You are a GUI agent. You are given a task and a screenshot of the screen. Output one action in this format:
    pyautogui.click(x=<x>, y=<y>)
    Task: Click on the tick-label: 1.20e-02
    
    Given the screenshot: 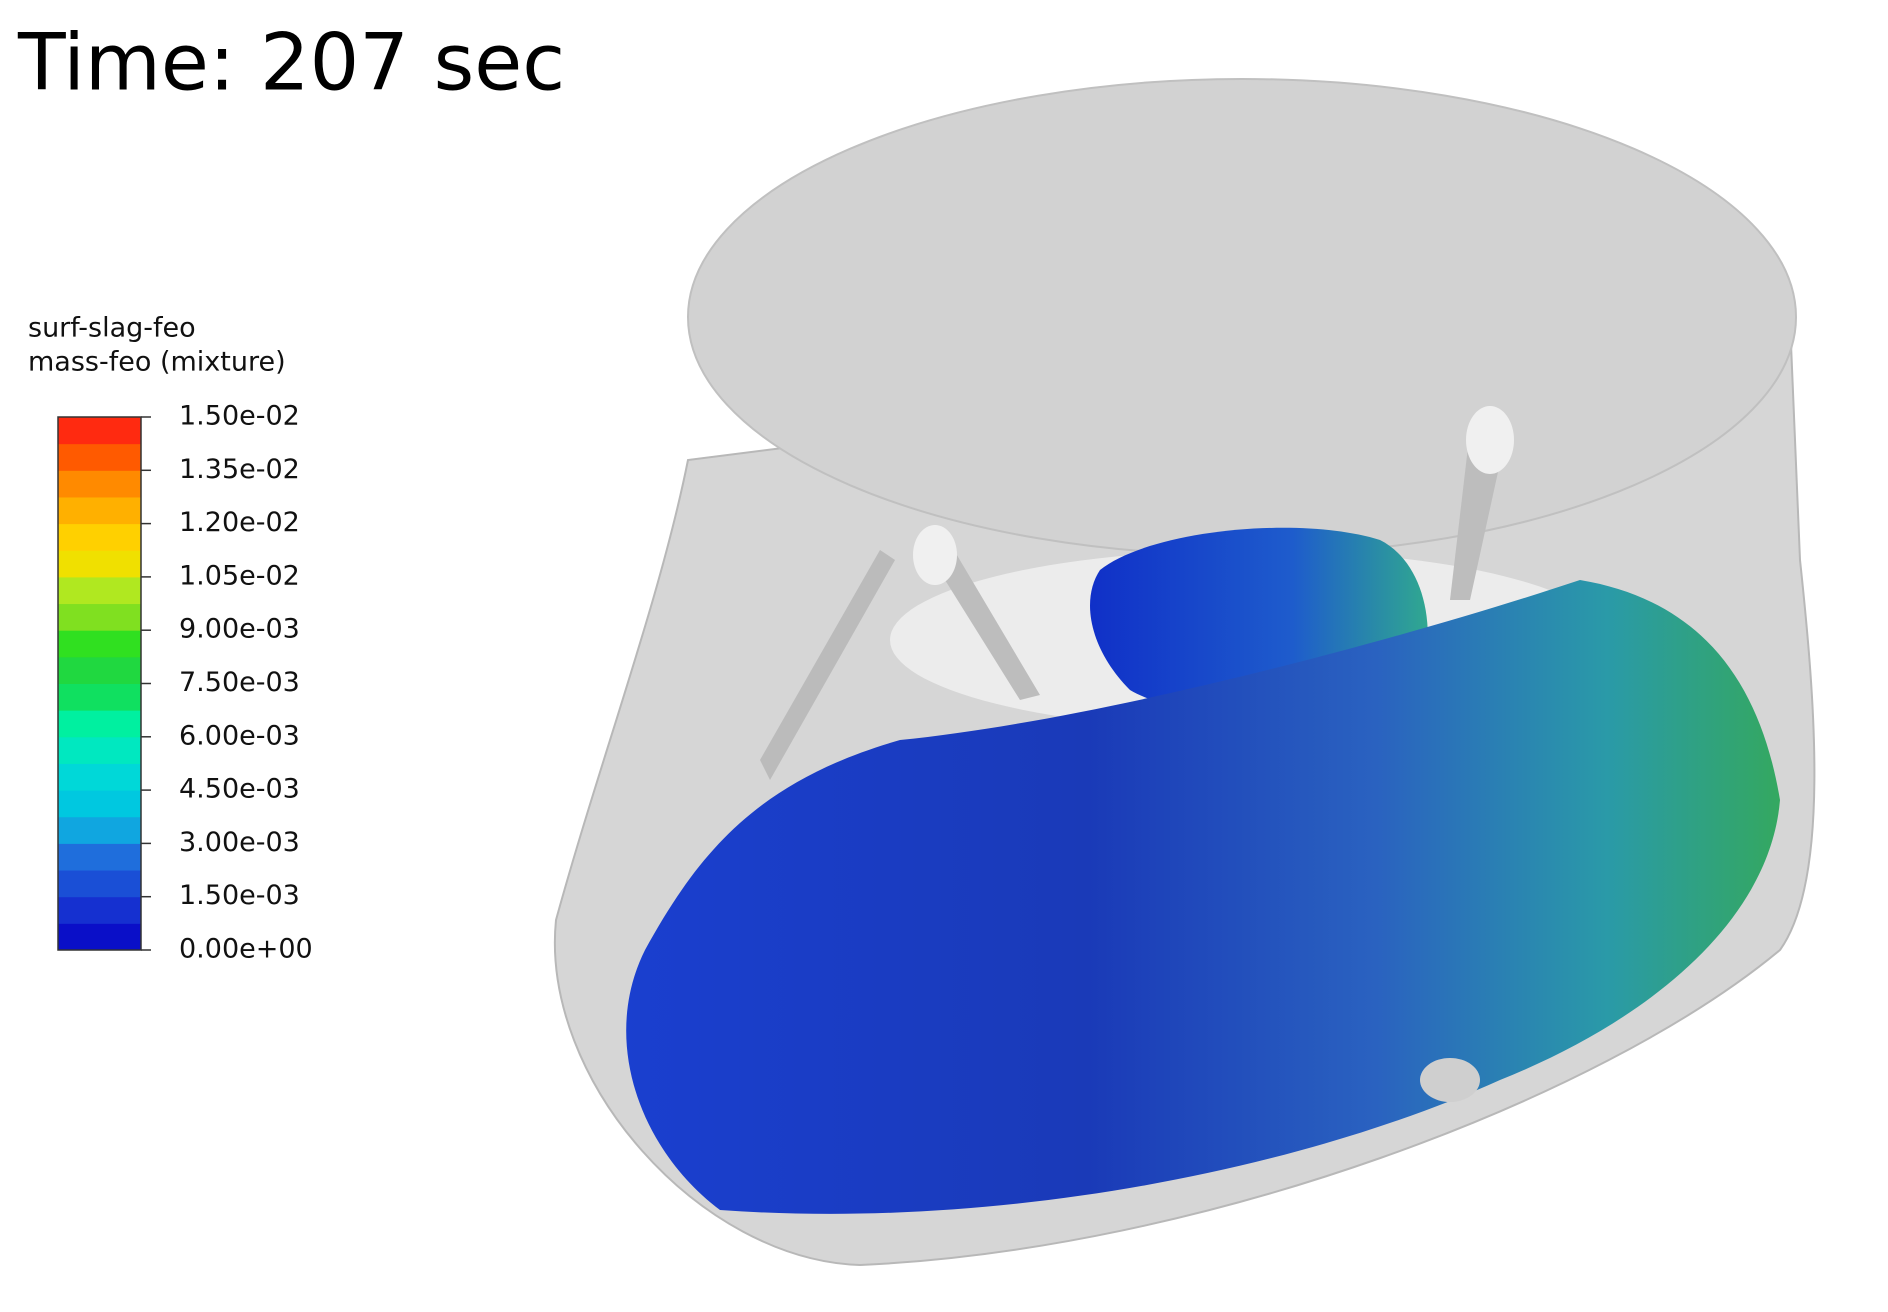 What is the action you would take?
    pyautogui.click(x=239, y=522)
    